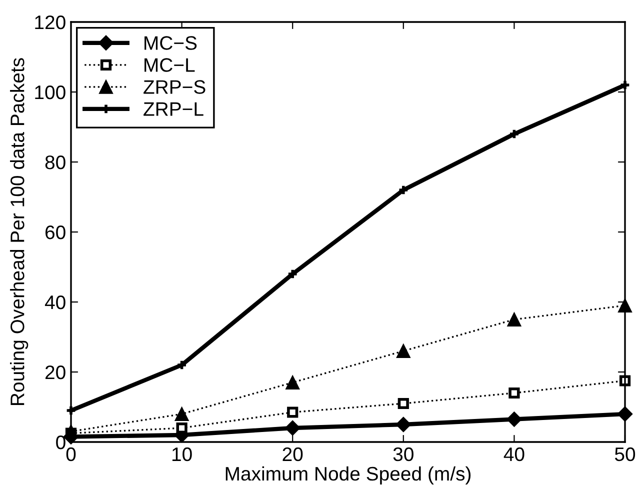 The height and width of the screenshot is (497, 638). I want to click on y-tick-label: 20, so click(55, 372).